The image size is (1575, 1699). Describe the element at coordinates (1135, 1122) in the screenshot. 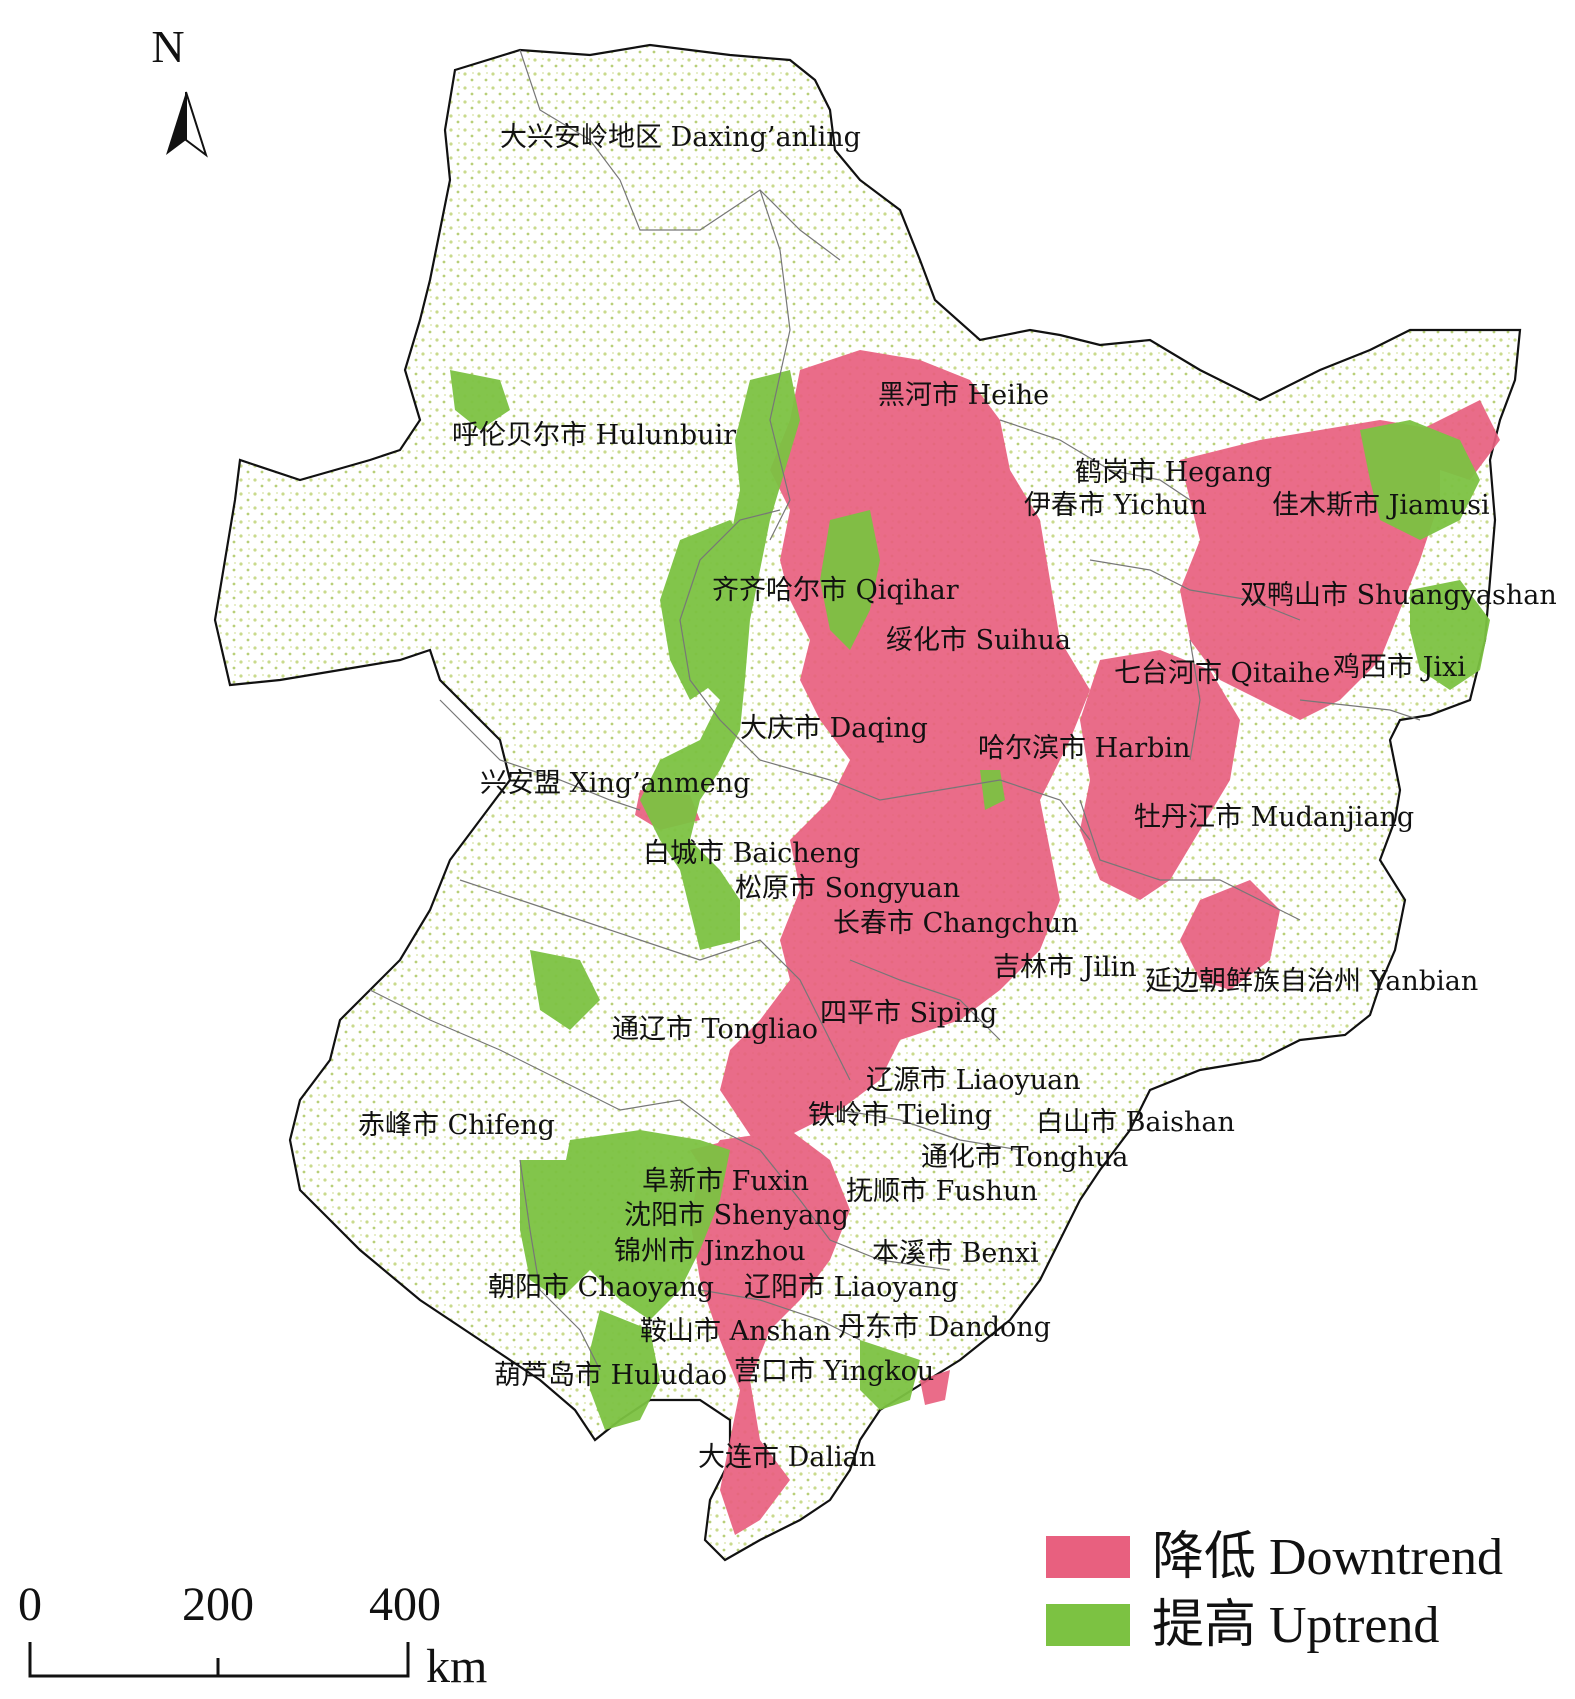

I see `region-label: 白山市 Baishan` at that location.